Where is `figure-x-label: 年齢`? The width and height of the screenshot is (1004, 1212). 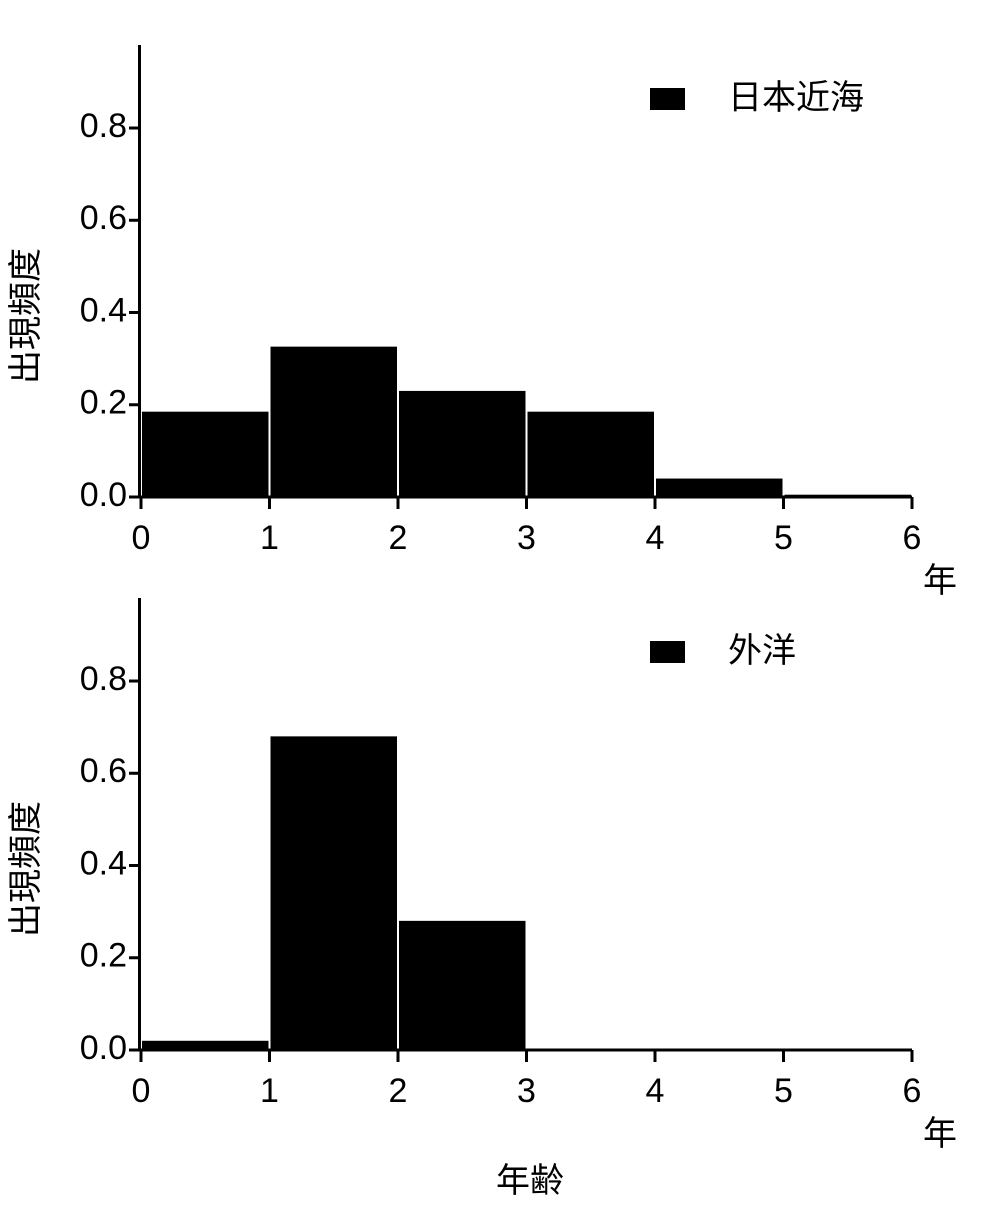
figure-x-label: 年齢 is located at coordinates (530, 1181).